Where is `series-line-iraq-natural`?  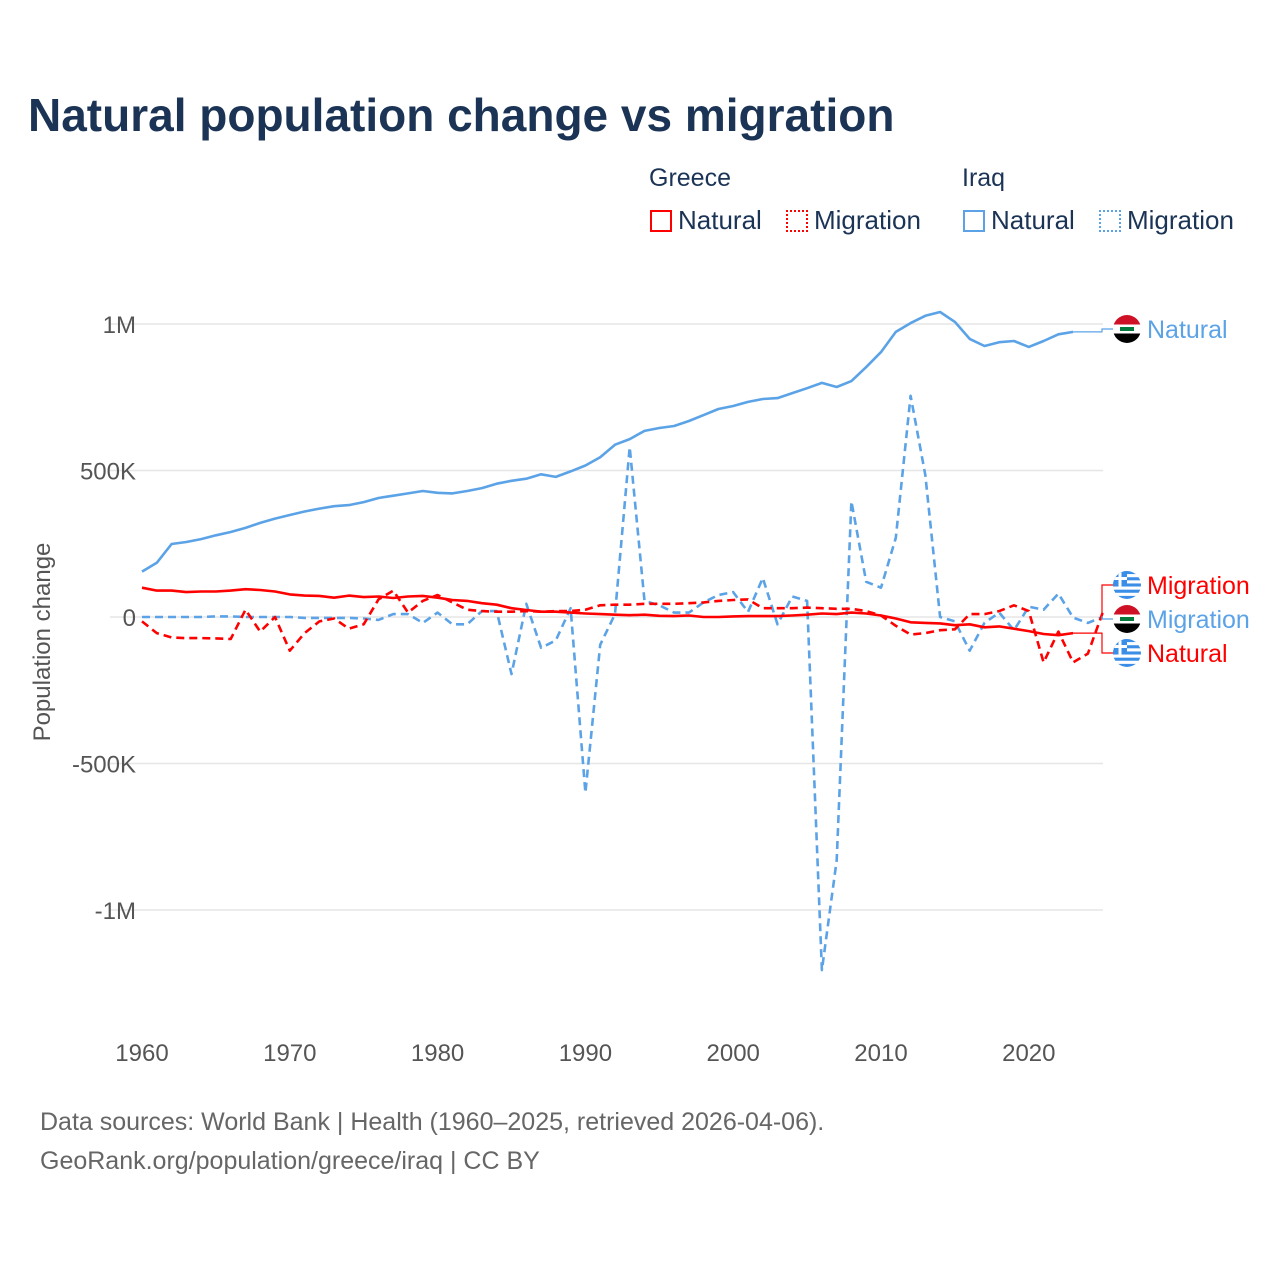 series-line-iraq-natural is located at coordinates (607, 441).